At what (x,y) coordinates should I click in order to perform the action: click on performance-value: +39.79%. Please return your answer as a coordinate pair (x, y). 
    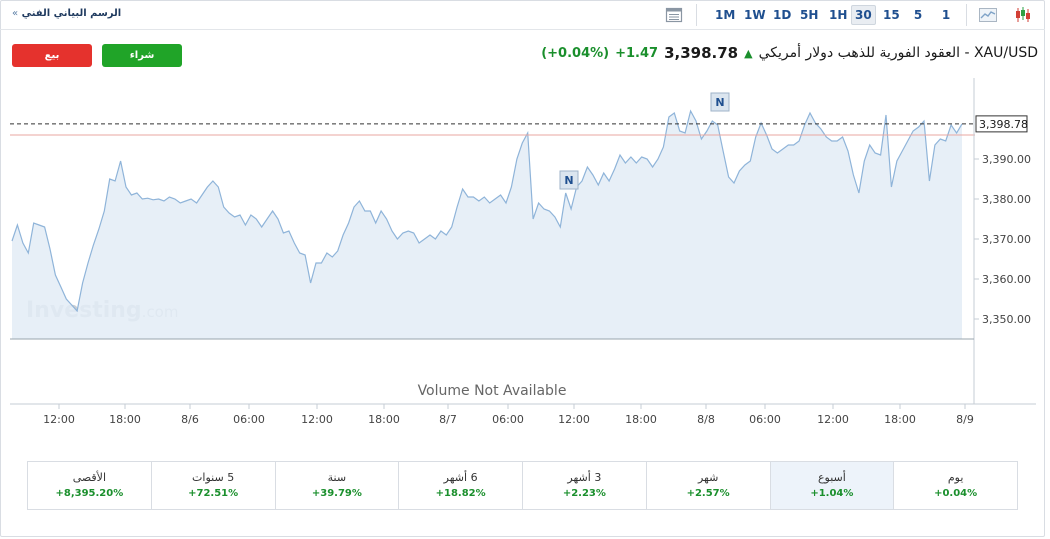
    Looking at the image, I should click on (336, 493).